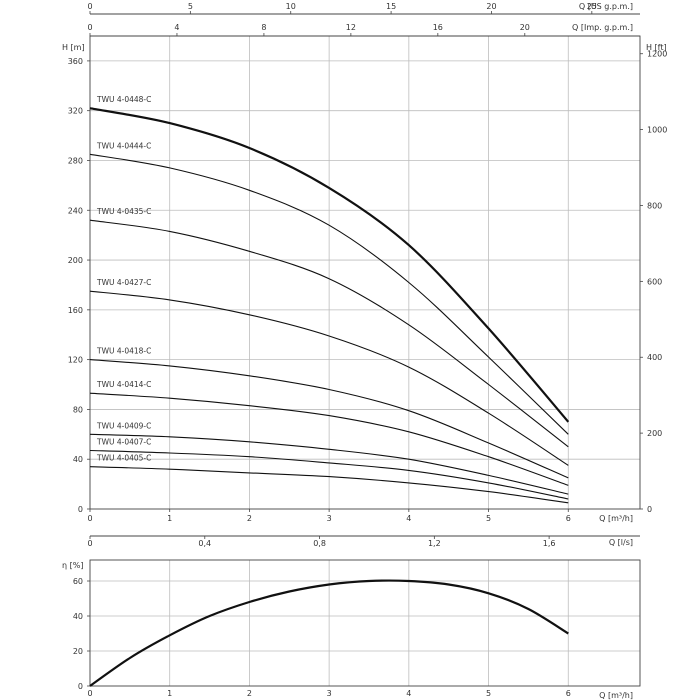 Image resolution: width=700 pixels, height=700 pixels. What do you see at coordinates (616, 518) in the screenshot?
I see `x-axis-label-m3h: Q [m³/h]` at bounding box center [616, 518].